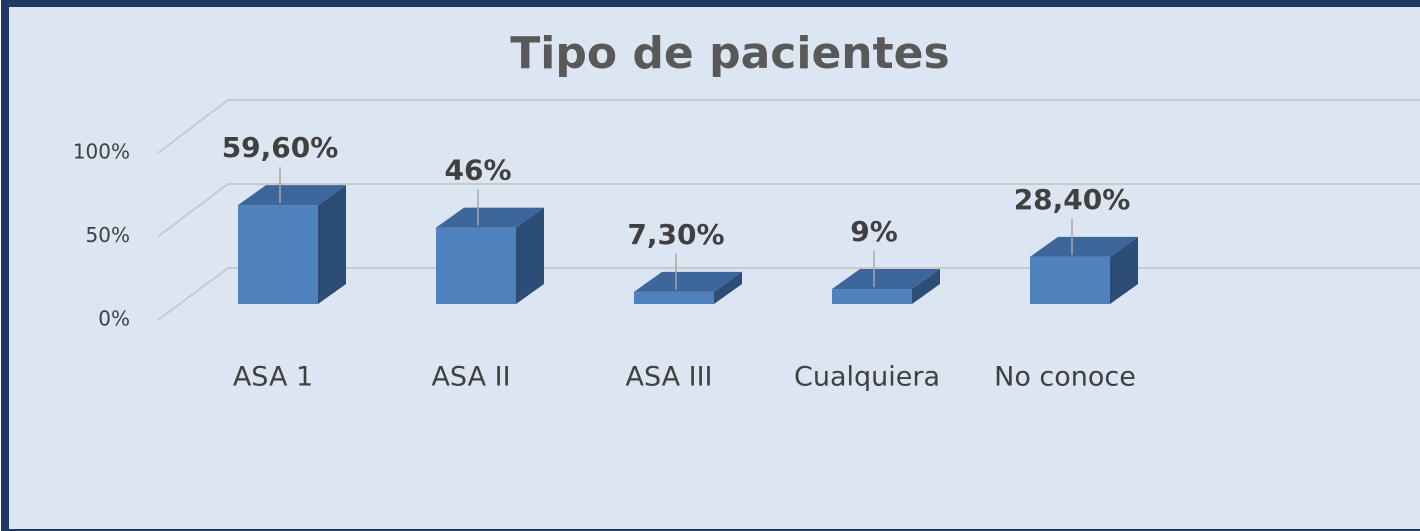 The image size is (1420, 531). Describe the element at coordinates (101, 152) in the screenshot. I see `y-tick-label: 100%` at that location.